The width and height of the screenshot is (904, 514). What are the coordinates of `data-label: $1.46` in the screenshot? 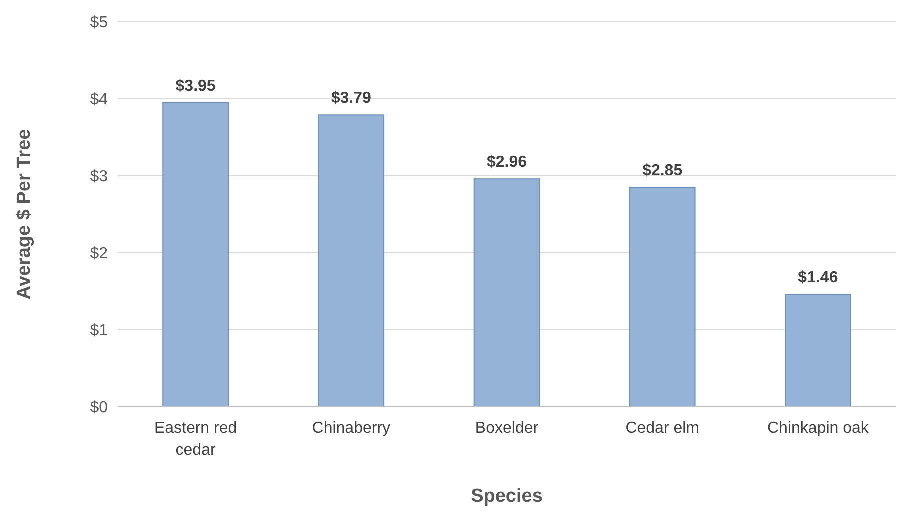 It's located at (818, 278).